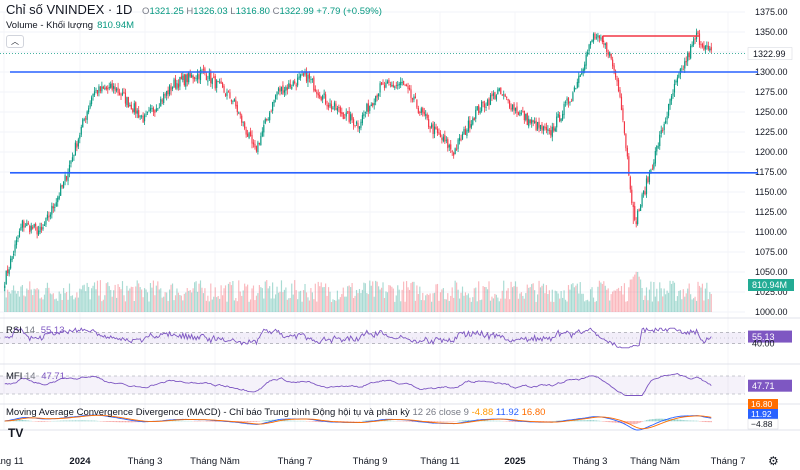 The image size is (800, 470). I want to click on volume-legend: Volume - Khối lượng 810.94M, so click(70, 25).